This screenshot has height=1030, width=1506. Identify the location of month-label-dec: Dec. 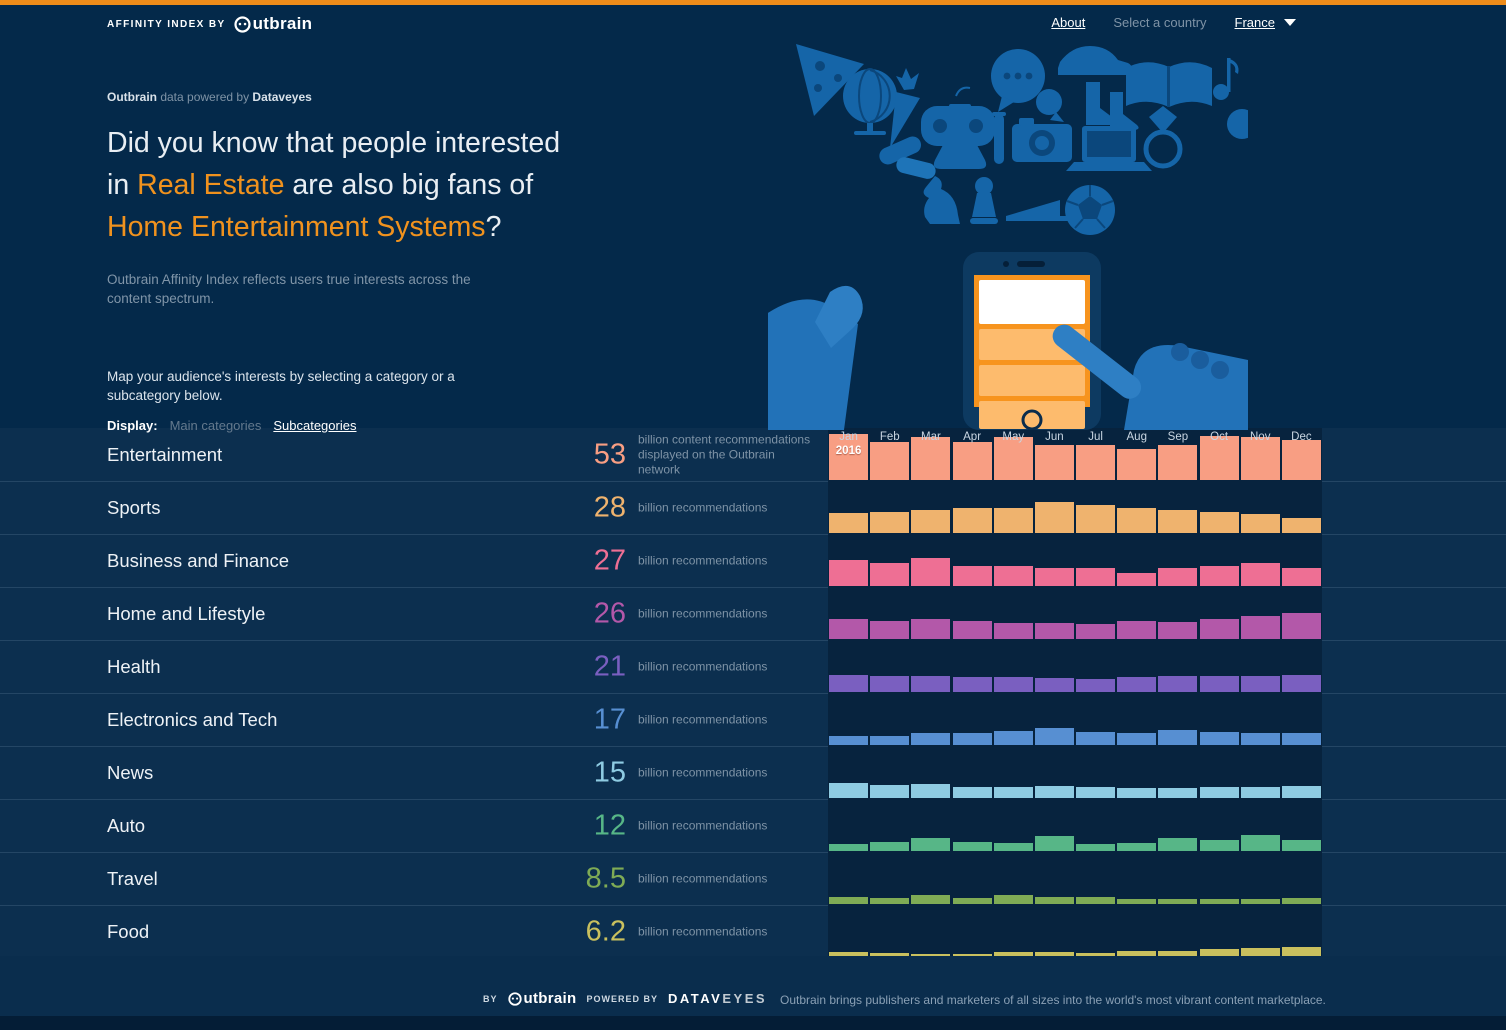
(1301, 437).